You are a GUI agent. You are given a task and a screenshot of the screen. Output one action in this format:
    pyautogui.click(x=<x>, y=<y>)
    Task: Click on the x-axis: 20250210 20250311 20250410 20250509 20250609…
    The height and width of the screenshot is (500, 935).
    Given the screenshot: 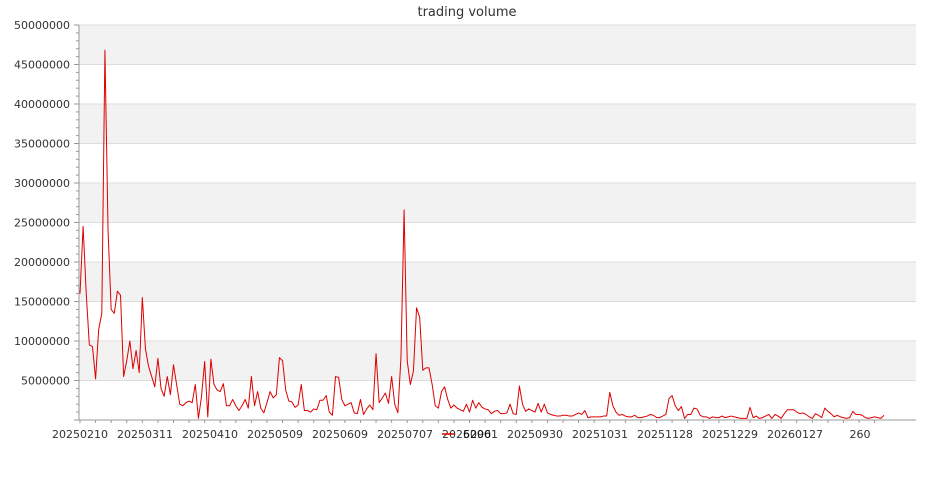 What is the action you would take?
    pyautogui.click(x=484, y=430)
    